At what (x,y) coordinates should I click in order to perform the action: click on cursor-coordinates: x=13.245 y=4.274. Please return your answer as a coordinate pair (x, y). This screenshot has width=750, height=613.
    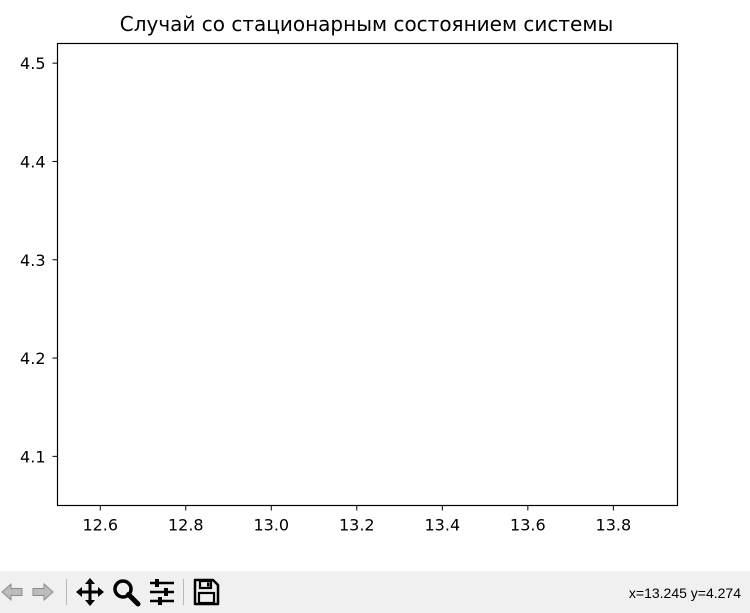
    Looking at the image, I should click on (684, 593).